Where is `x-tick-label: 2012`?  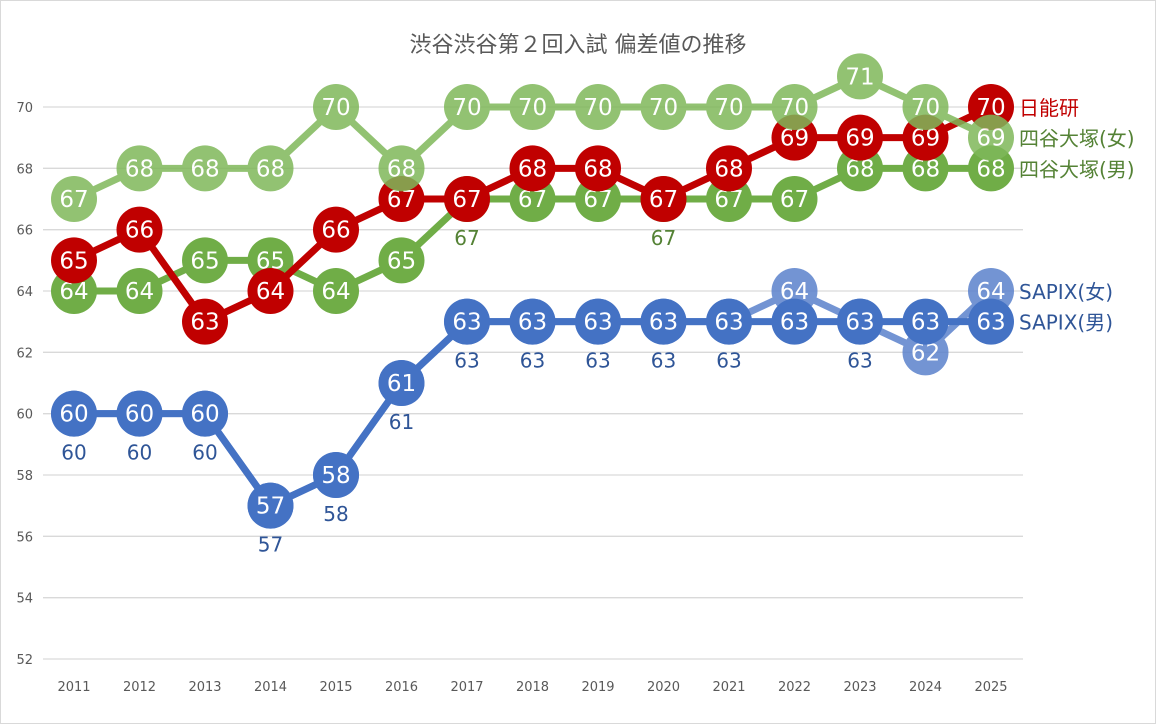 x-tick-label: 2012 is located at coordinates (139, 687).